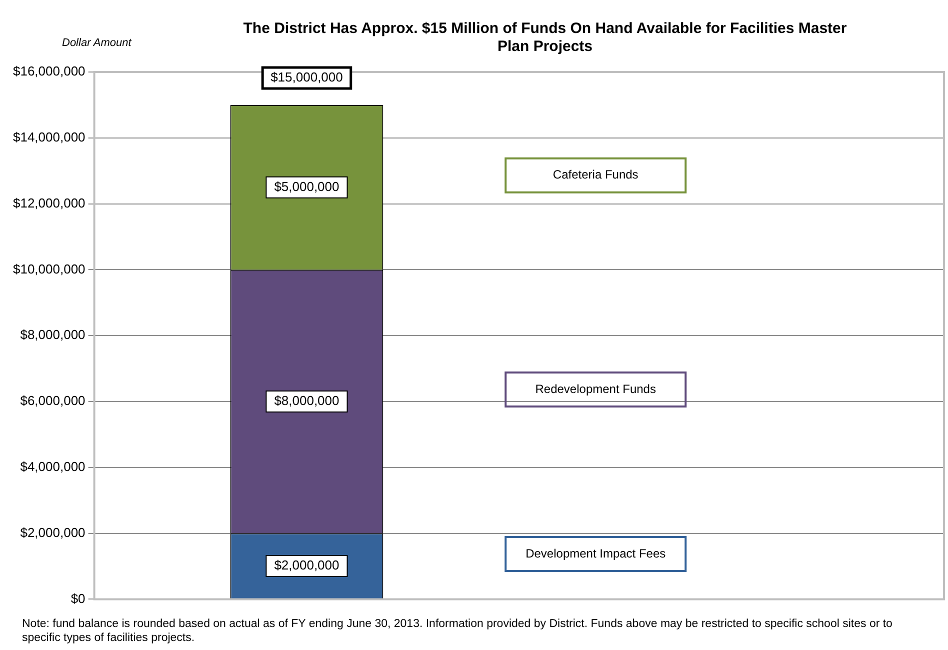 The width and height of the screenshot is (948, 650). What do you see at coordinates (458, 631) in the screenshot?
I see `text: Note: fund balance is rounded based on actual as of FY ending June 30, 2013. Information provided by District. Funds above may be restricted to specific school sites or to specific types of facilities projects.` at bounding box center [458, 631].